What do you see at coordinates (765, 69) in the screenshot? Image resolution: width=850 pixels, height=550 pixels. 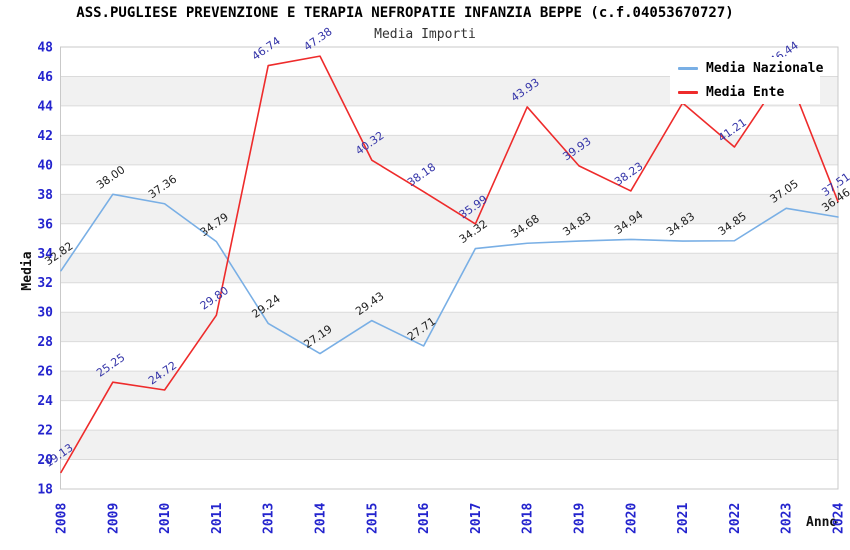 I see `legend-label-media-nazionale: Media Nazionale` at bounding box center [765, 69].